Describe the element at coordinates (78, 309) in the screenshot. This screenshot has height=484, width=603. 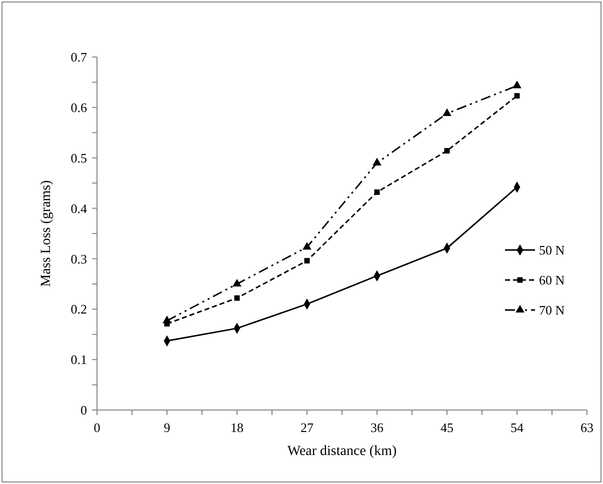
I see `y-tick-label: 0.2` at that location.